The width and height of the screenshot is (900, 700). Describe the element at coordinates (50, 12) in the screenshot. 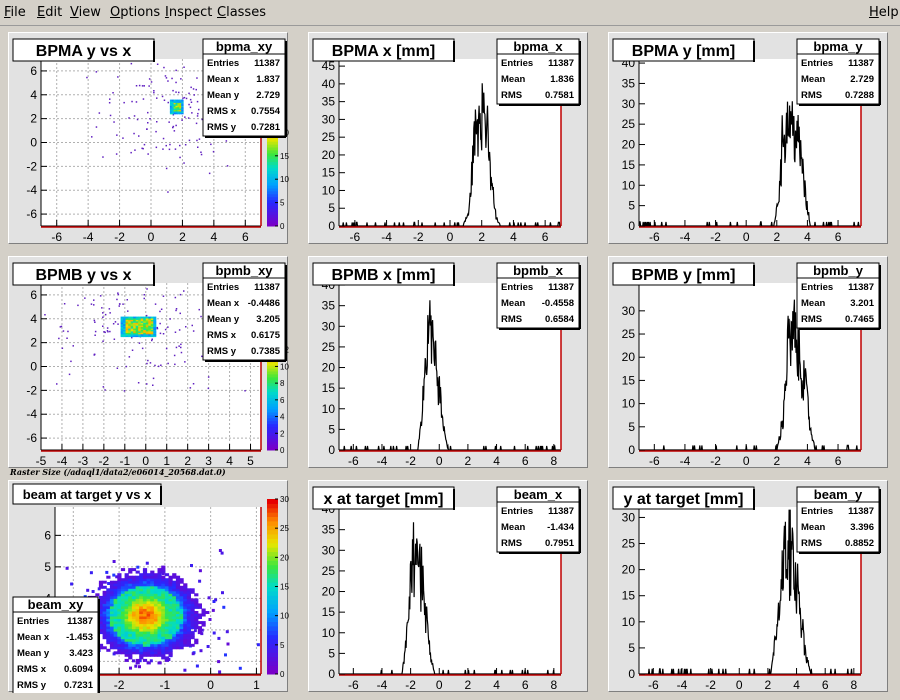

I see `menu-edit: Edit` at that location.